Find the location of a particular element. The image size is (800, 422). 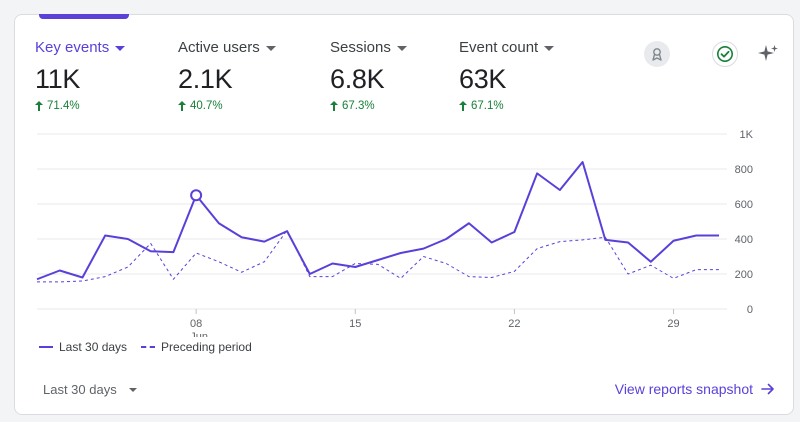

x-tick-label: 08 is located at coordinates (196, 324).